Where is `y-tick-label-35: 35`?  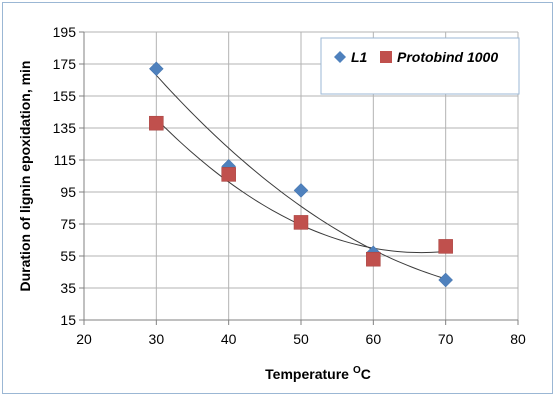
y-tick-label-35: 35 is located at coordinates (68, 288).